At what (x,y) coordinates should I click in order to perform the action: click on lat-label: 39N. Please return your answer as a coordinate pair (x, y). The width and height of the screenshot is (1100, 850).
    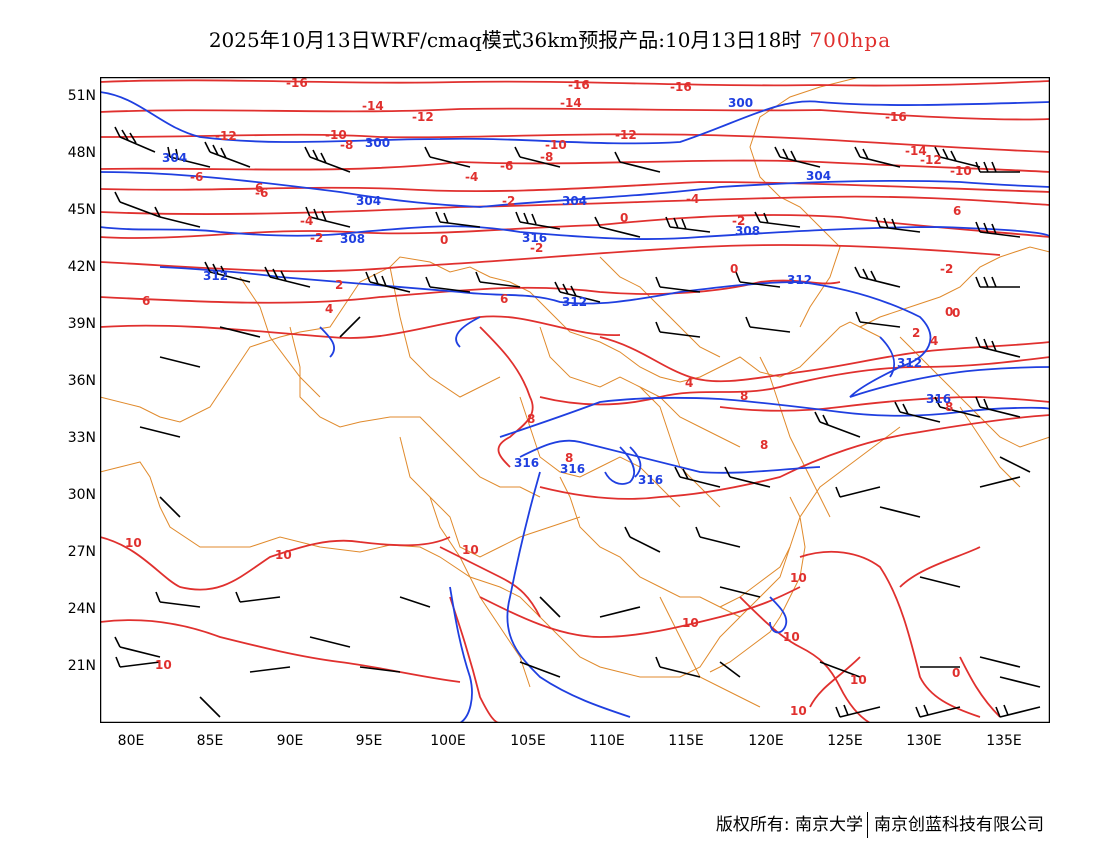
    Looking at the image, I should click on (81, 324).